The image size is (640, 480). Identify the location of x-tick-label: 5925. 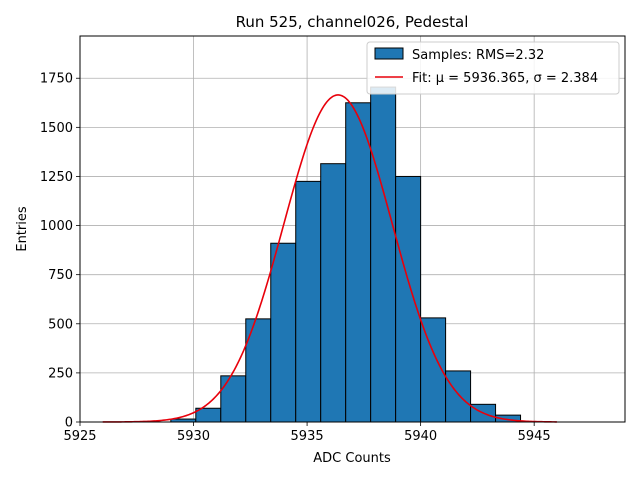
(79, 436).